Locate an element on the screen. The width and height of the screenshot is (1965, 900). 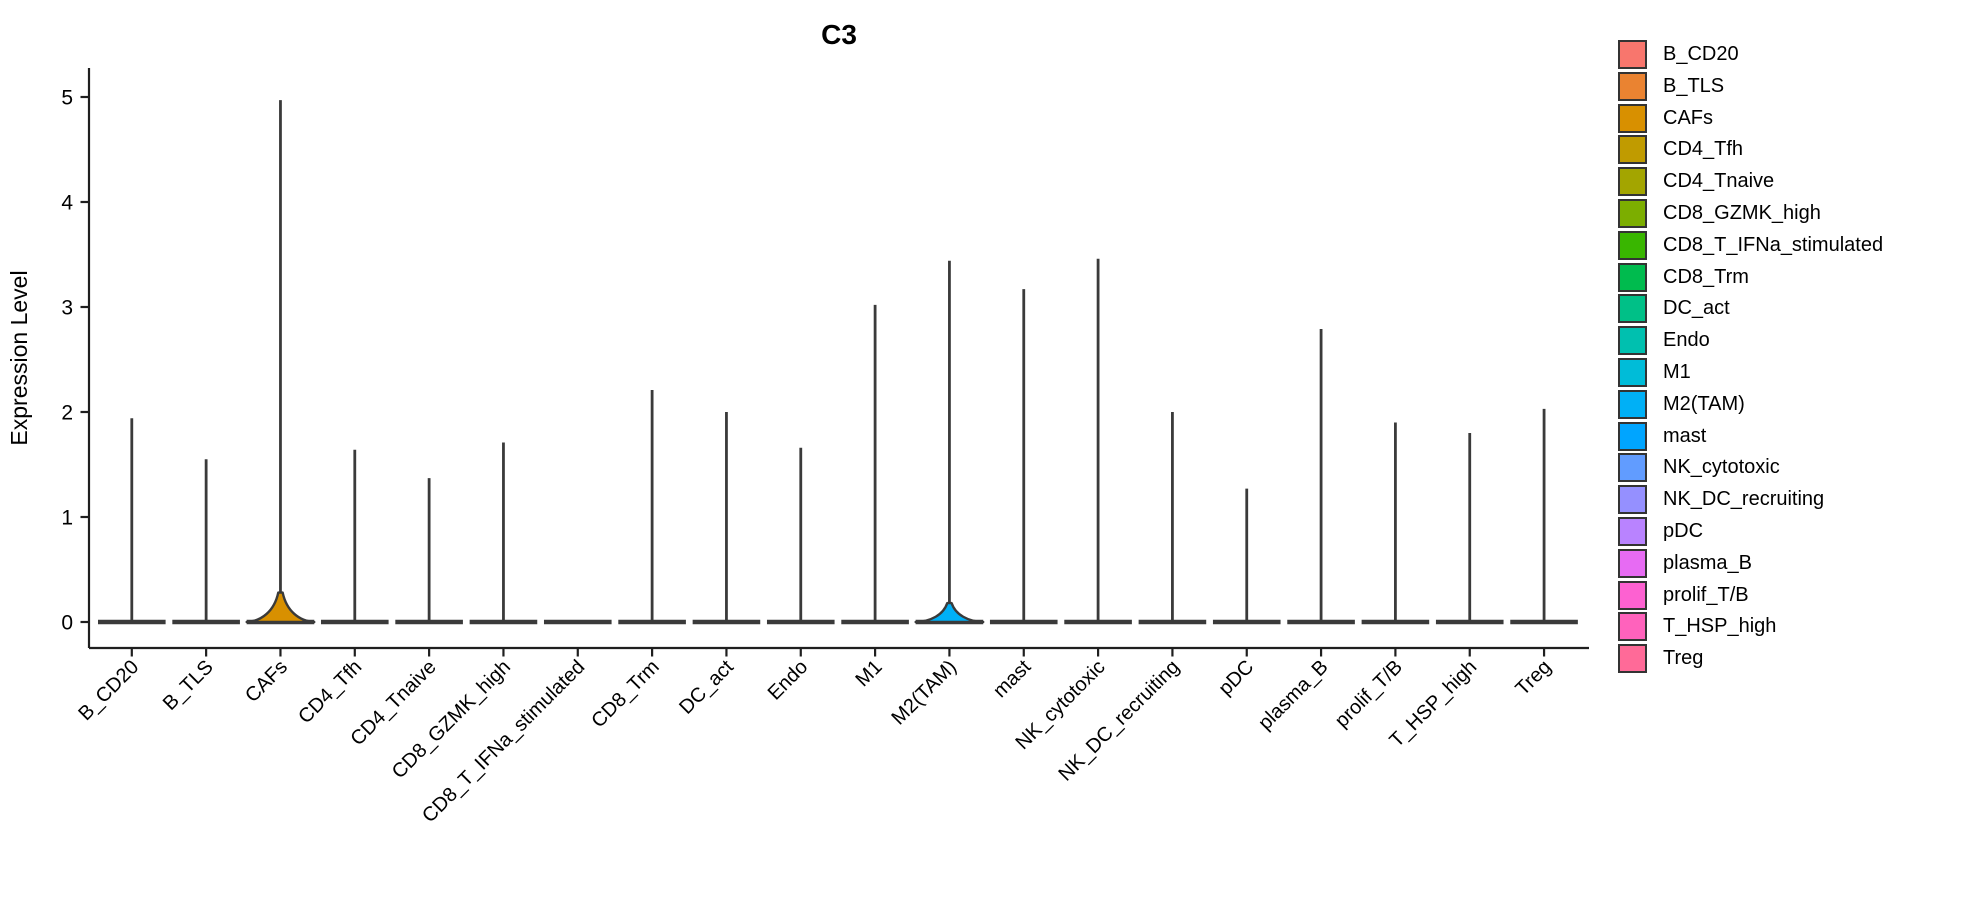
x-tick-label: B_TLS is located at coordinates (188, 685).